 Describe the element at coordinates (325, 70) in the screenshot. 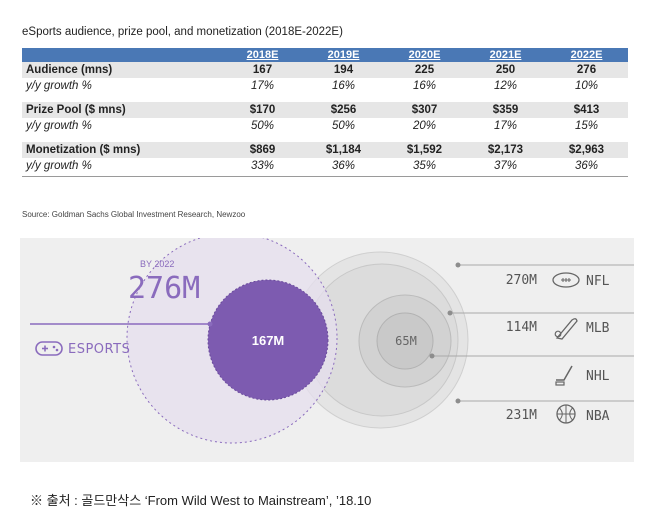

I see `table-row: Audience (mns) 167 194 225 250 276` at that location.